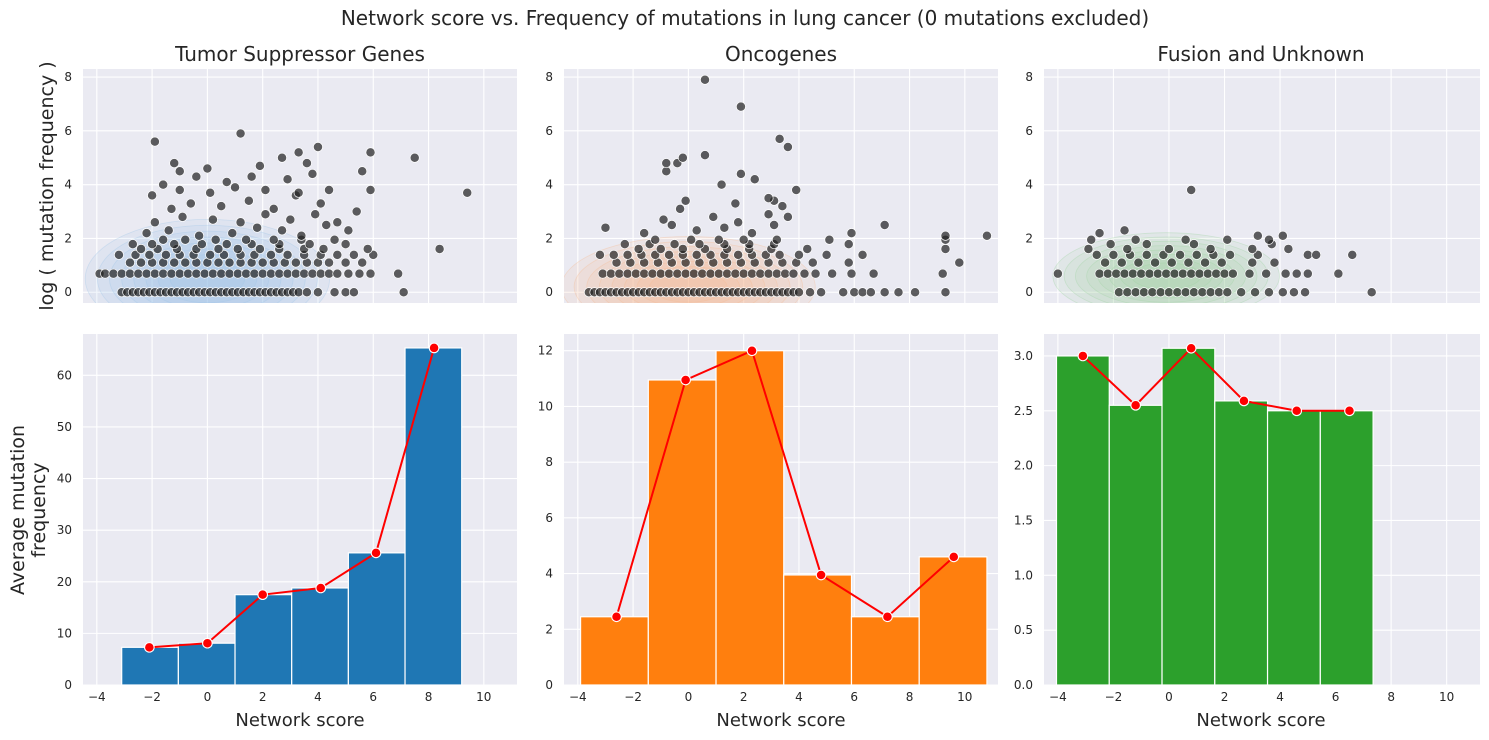 This screenshot has height=740, width=1489. Describe the element at coordinates (1260, 54) in the screenshot. I see `panel-title-fusion: Fusion and Unknown` at that location.